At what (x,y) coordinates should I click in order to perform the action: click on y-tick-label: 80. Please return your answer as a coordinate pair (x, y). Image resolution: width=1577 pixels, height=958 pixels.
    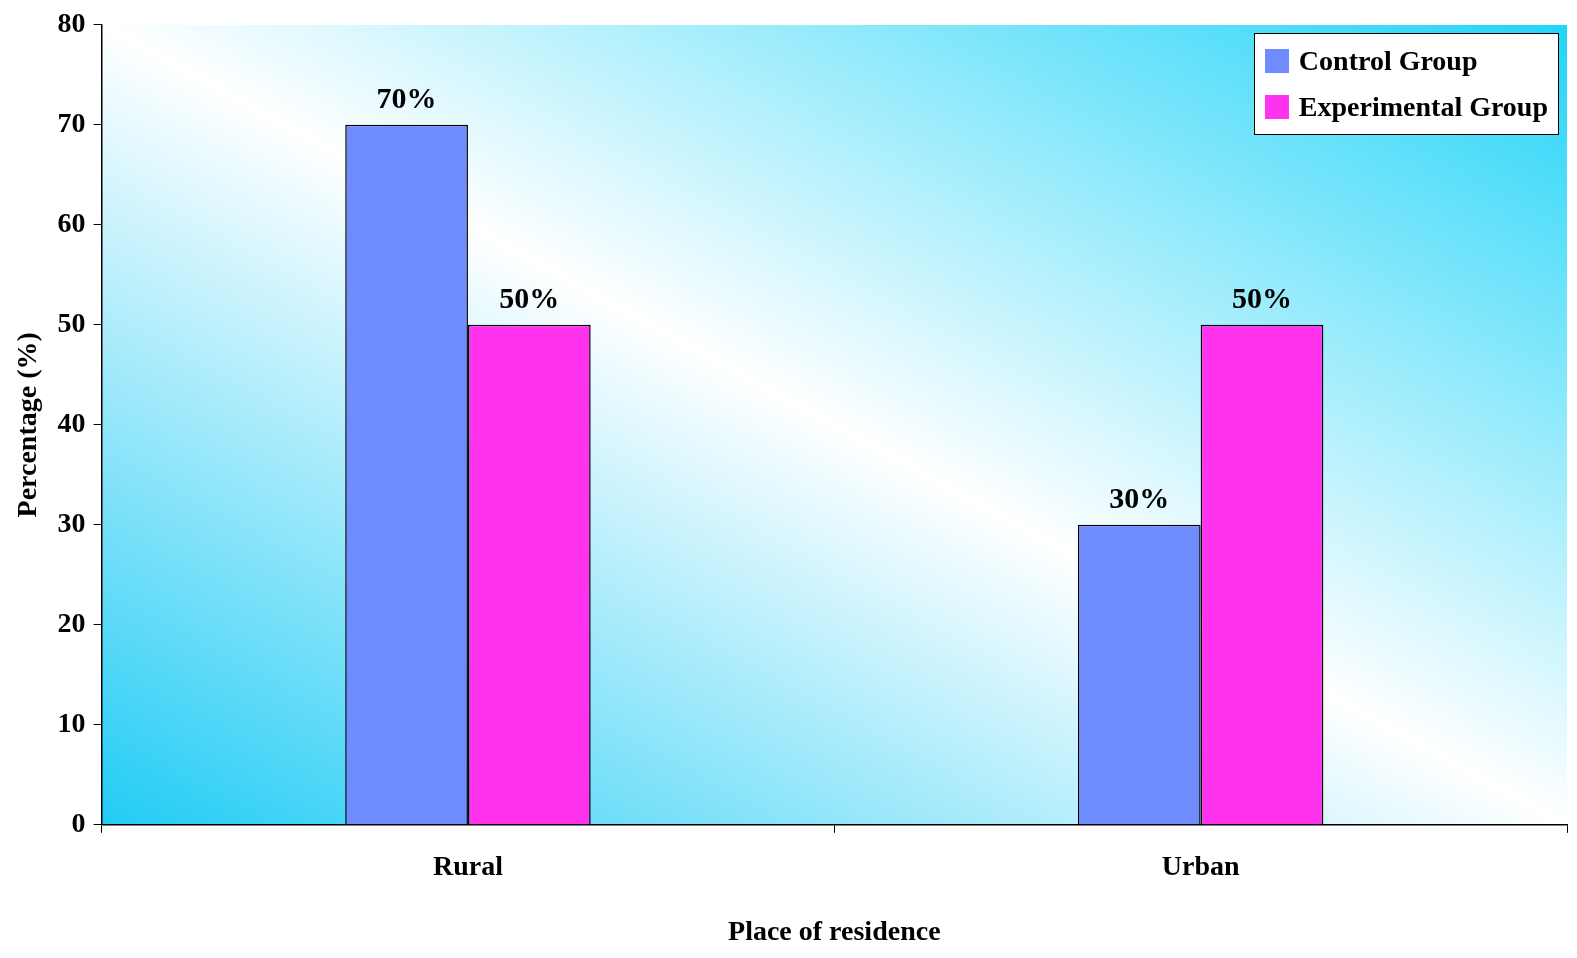
    Looking at the image, I should click on (71, 23).